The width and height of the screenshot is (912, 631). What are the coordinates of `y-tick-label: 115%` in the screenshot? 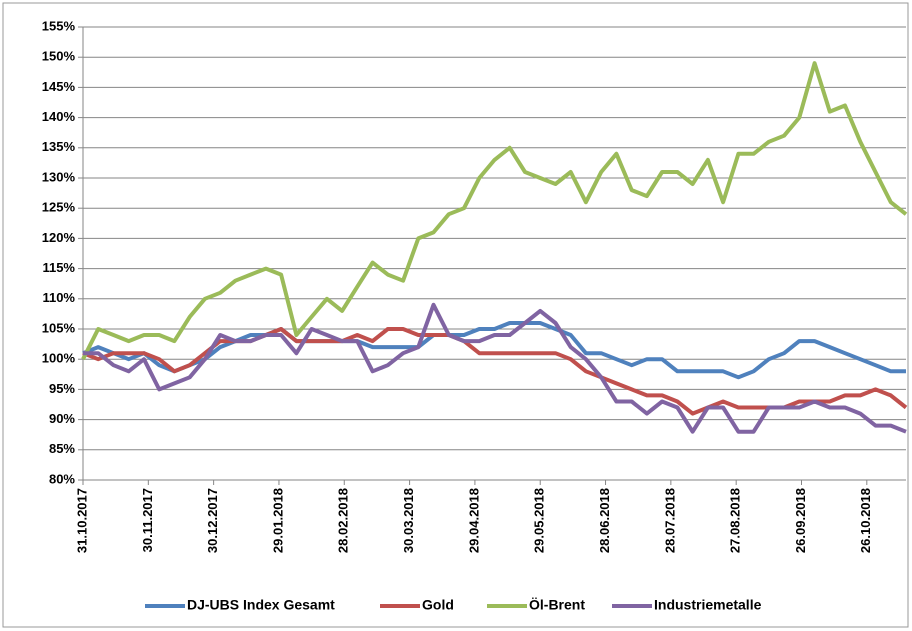 It's located at (58, 267).